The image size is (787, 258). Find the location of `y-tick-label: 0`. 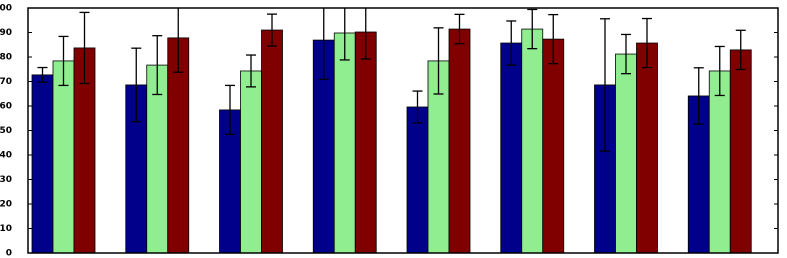

y-tick-label: 0 is located at coordinates (9, 253).